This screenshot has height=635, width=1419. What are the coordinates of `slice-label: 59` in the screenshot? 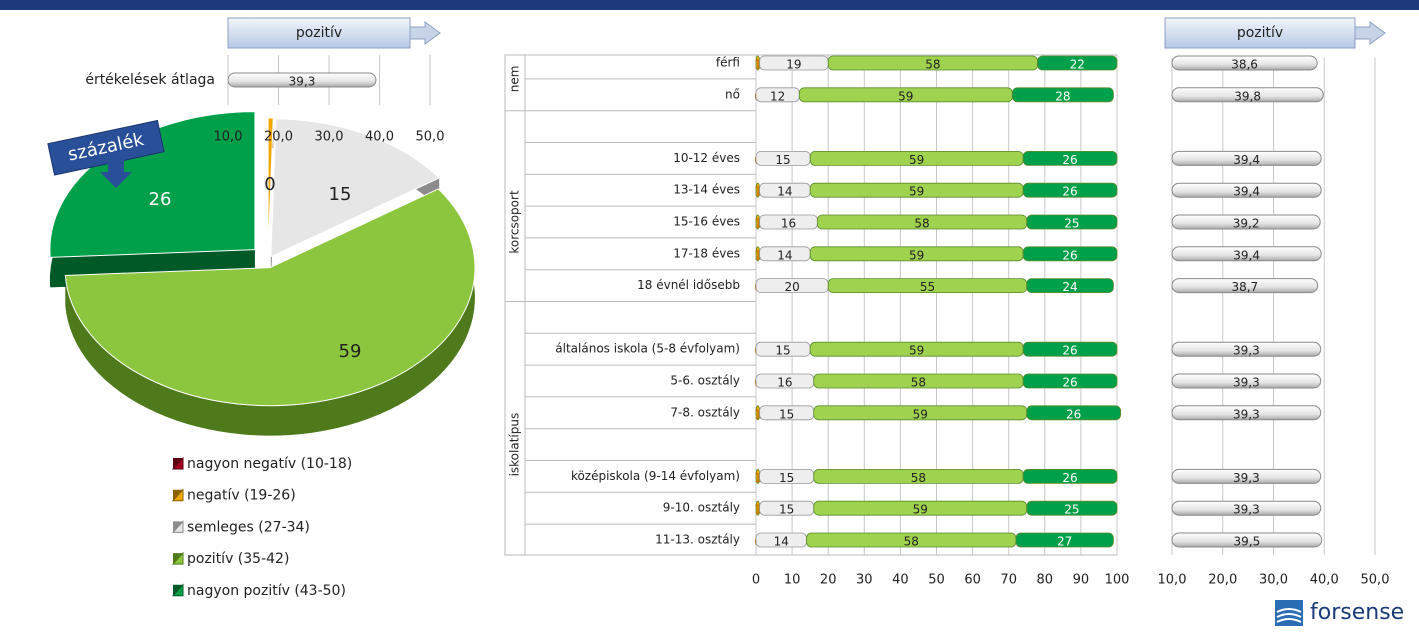 It's located at (350, 351).